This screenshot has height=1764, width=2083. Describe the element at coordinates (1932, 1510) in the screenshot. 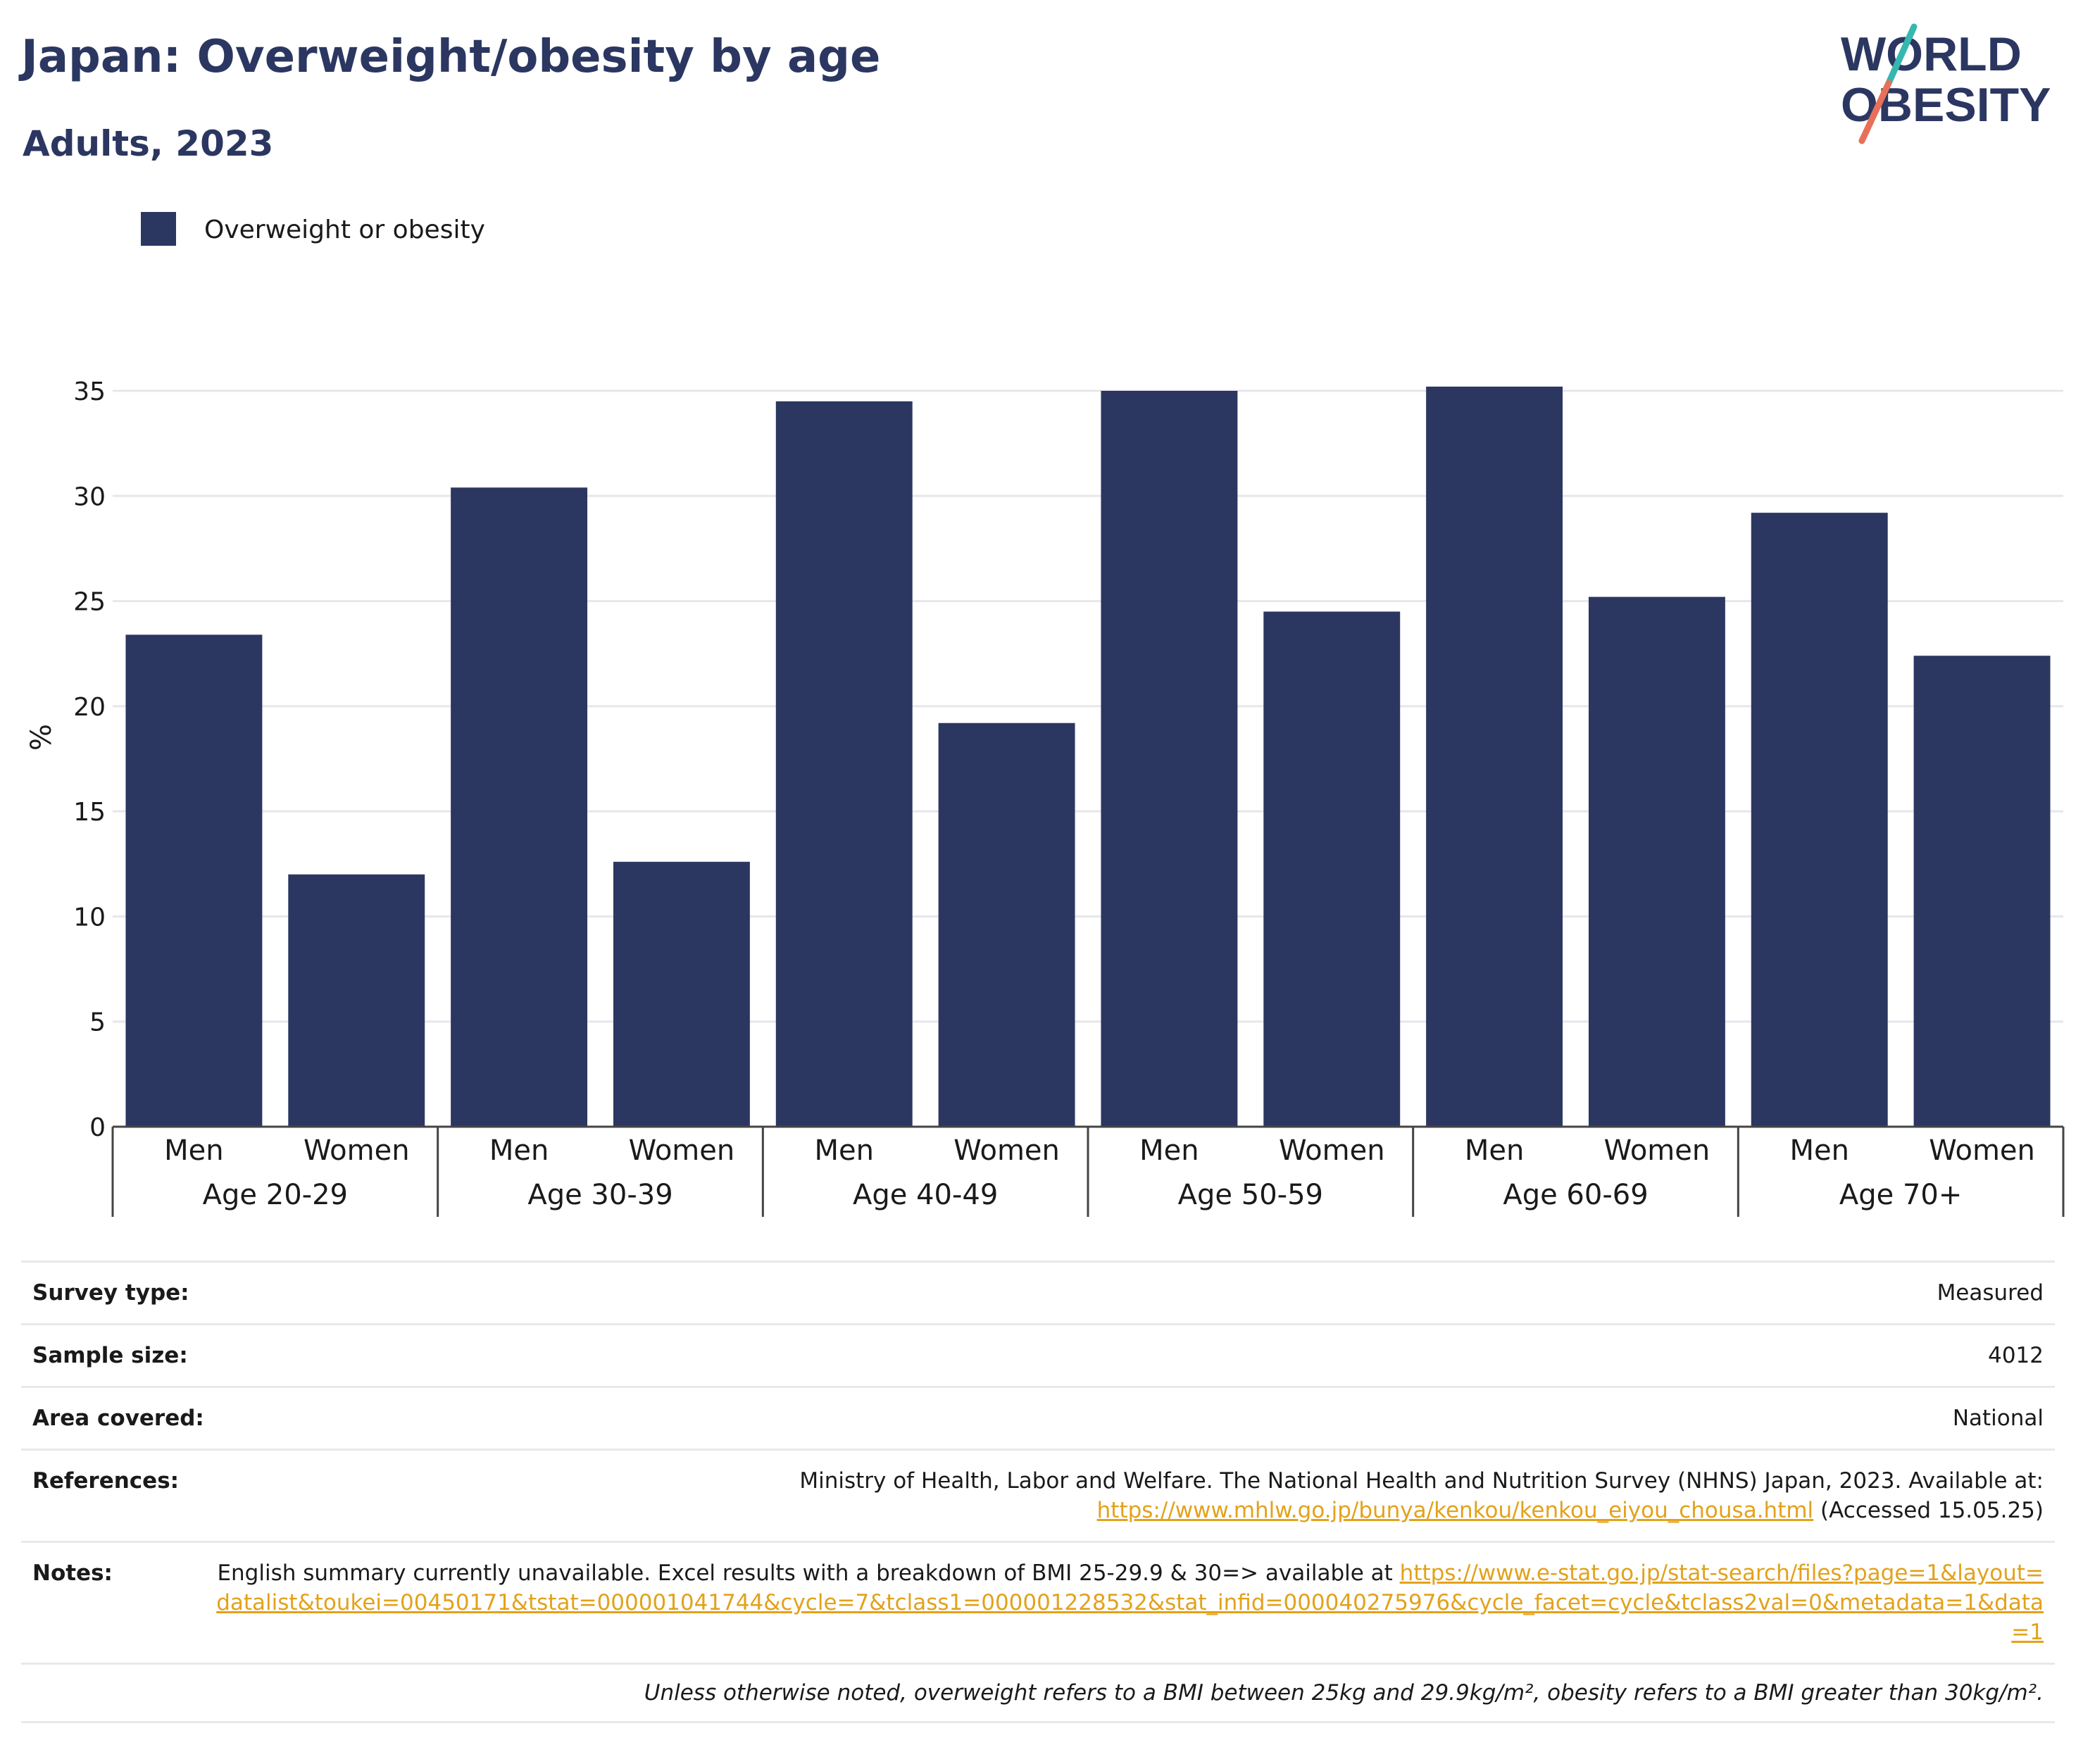

I see `references-accessed: (Accessed 15.05.25)` at that location.